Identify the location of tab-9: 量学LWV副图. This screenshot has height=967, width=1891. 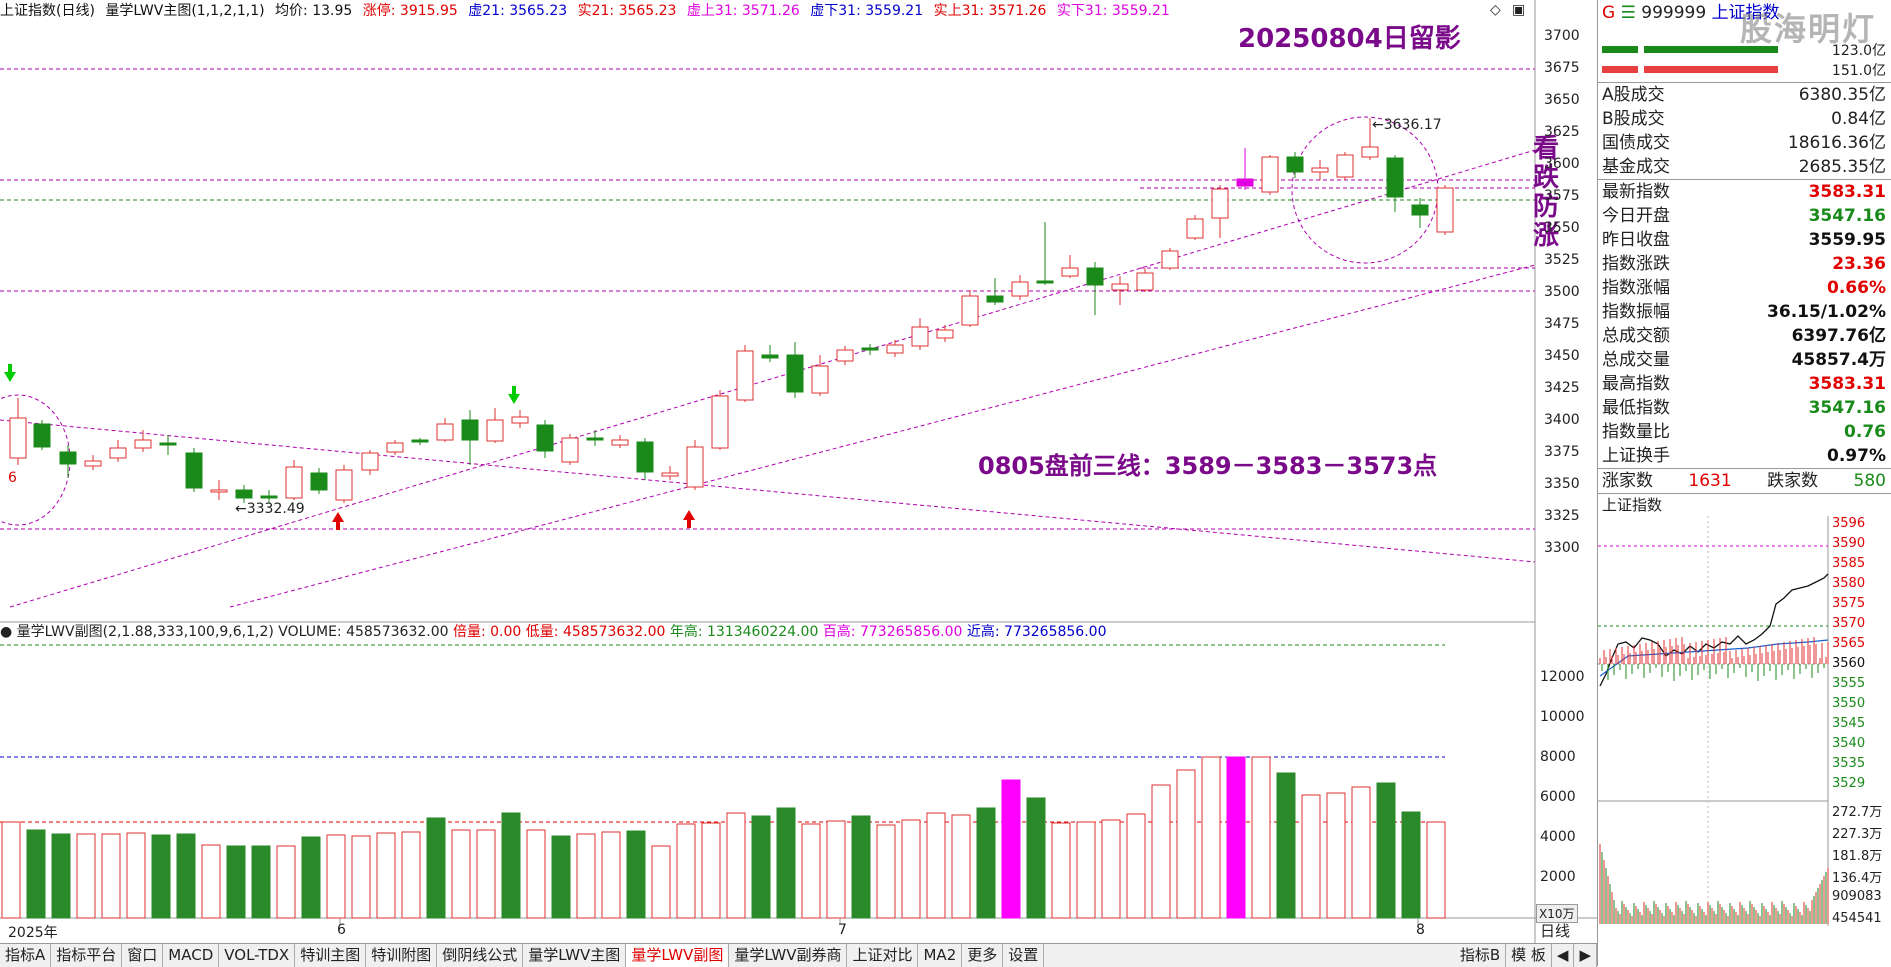
(678, 955).